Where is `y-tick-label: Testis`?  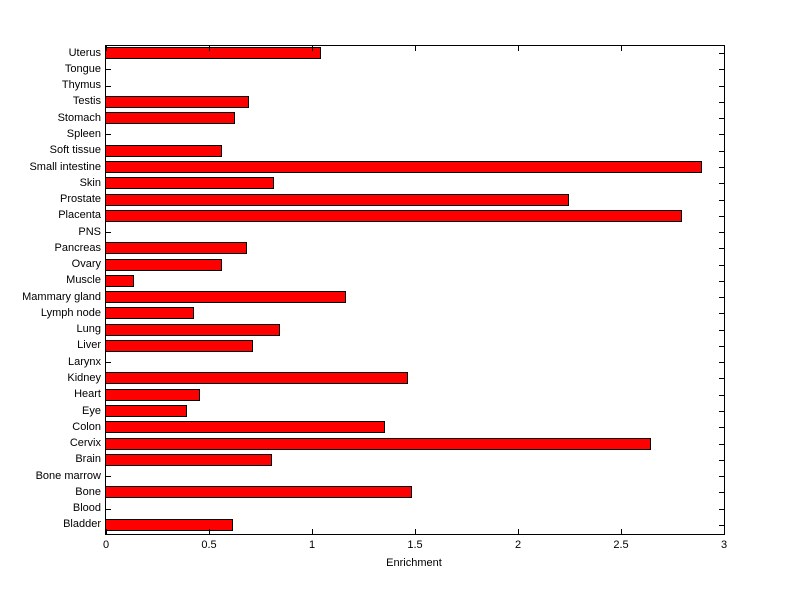
y-tick-label: Testis is located at coordinates (86, 101).